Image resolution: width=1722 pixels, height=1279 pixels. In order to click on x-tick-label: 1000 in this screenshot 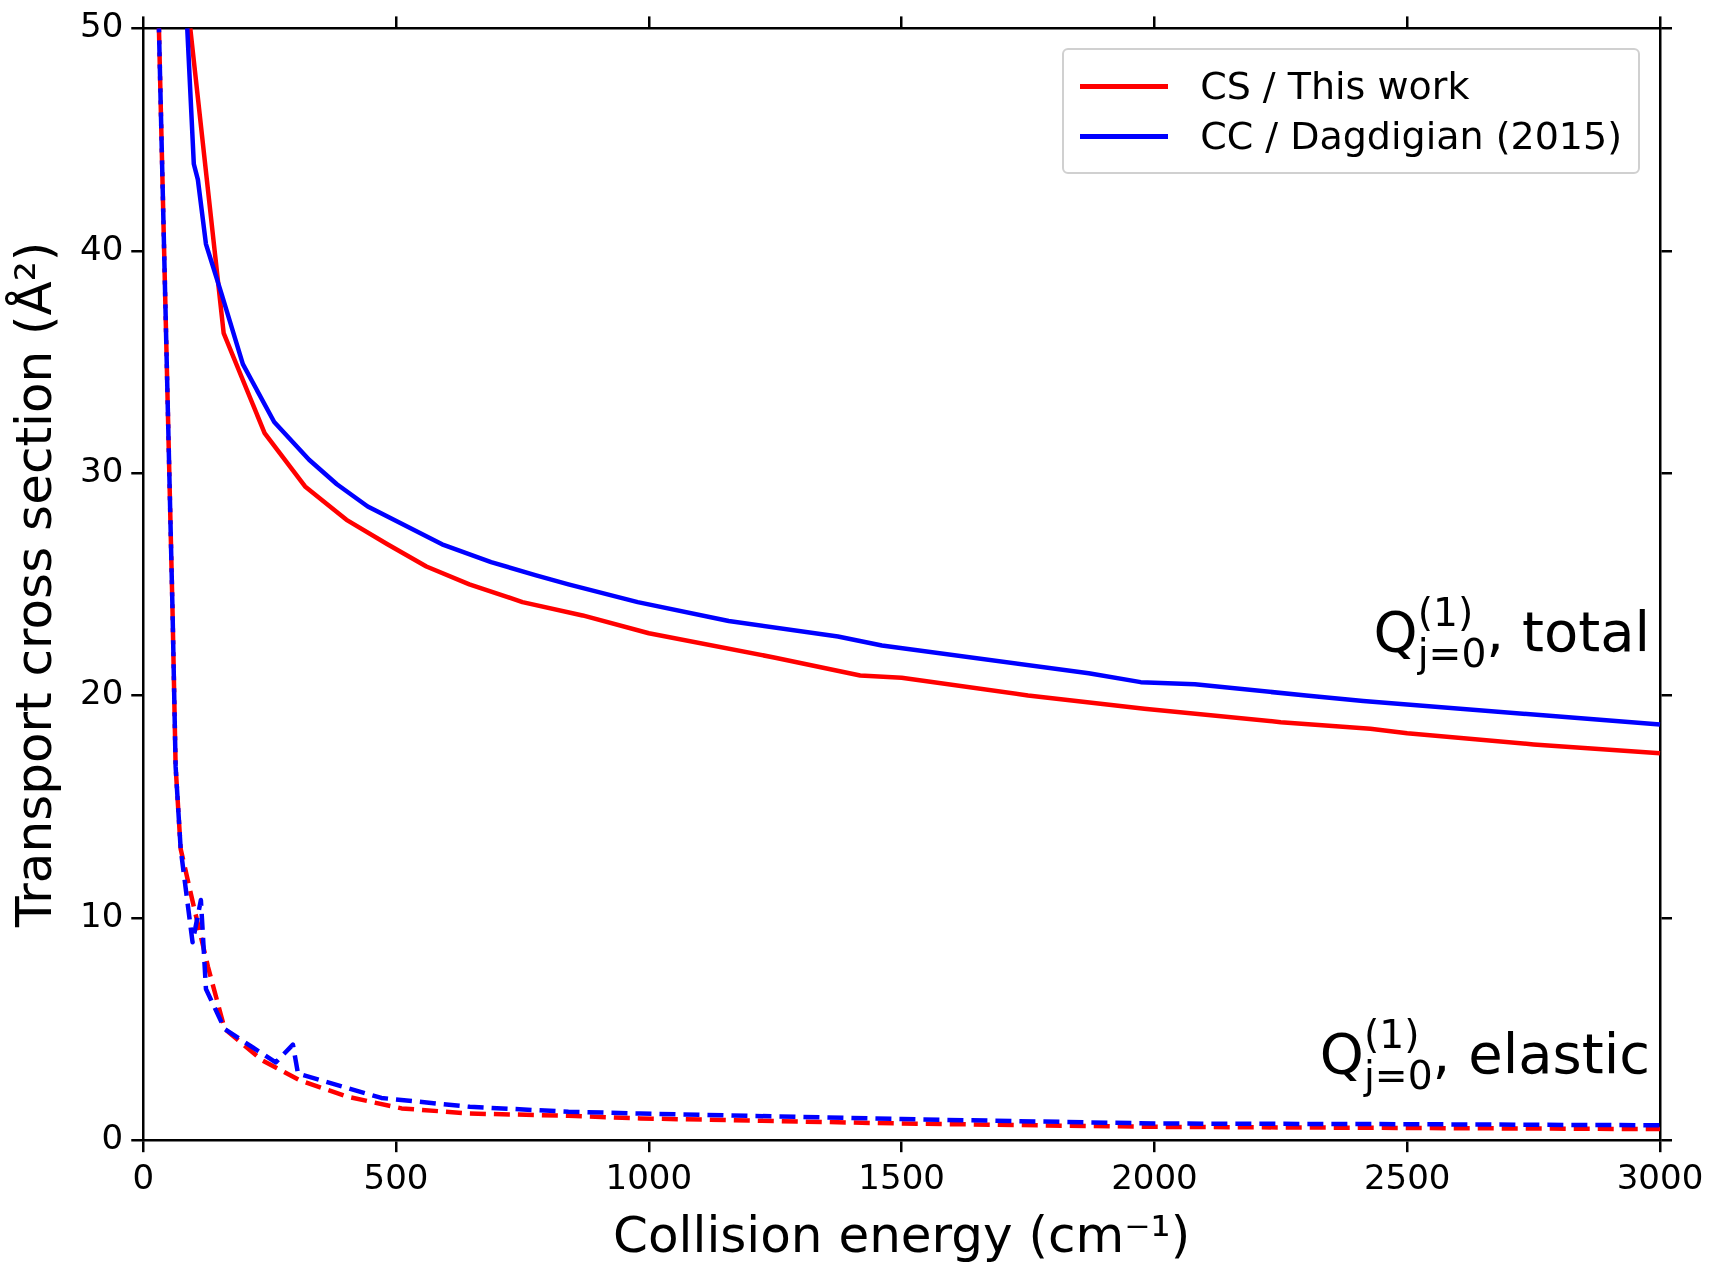, I will do `click(649, 1177)`.